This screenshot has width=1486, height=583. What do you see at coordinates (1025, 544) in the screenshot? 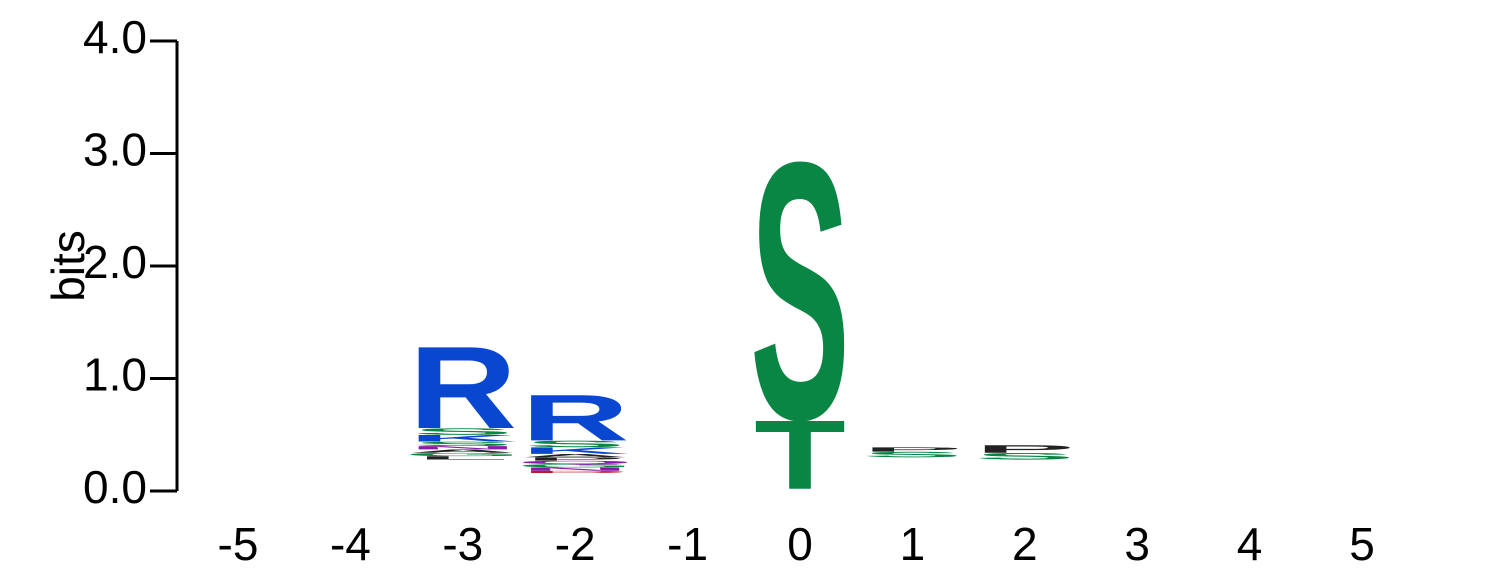
I see `x-tick-label: 2` at bounding box center [1025, 544].